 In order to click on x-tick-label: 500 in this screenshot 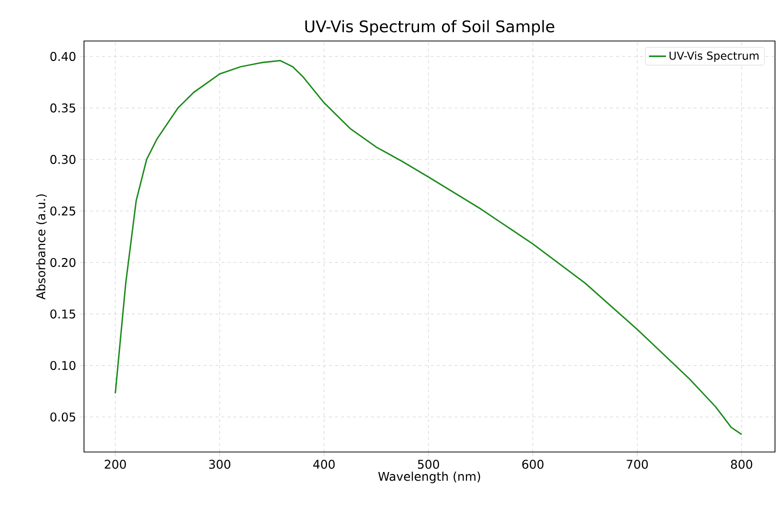, I will do `click(429, 464)`.